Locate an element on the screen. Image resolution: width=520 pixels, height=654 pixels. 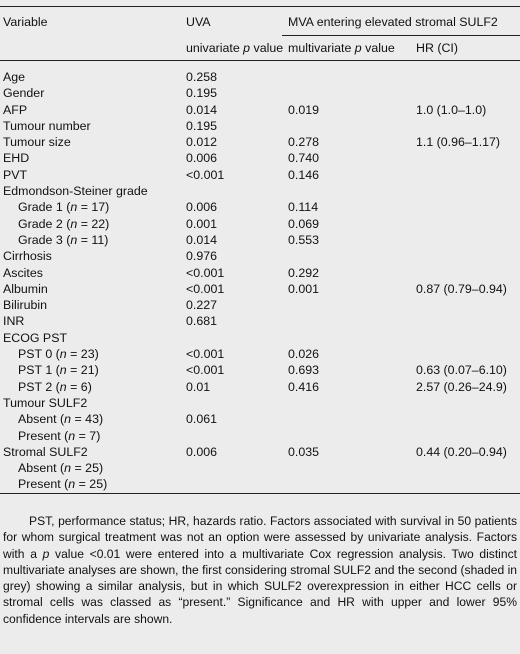
variable-label-post: = 7) is located at coordinates (88, 435).